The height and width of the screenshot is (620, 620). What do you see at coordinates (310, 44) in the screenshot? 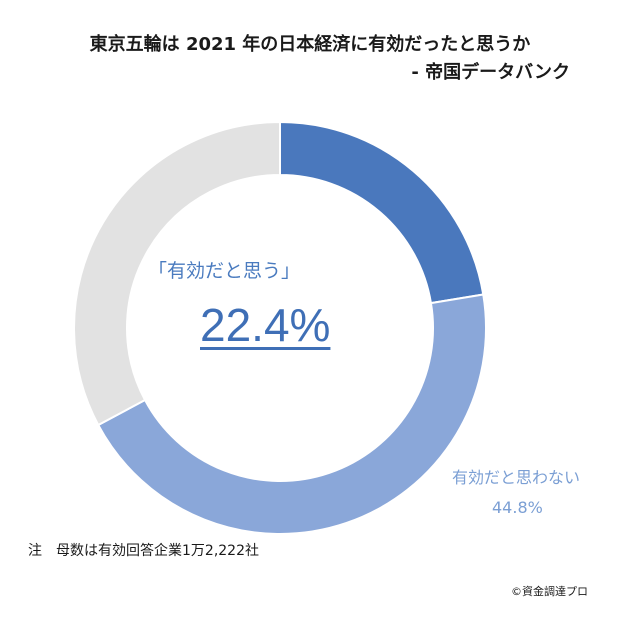
I see `chart-title: 東京五輪は 2021 年の日本経済に有効だったと思うか` at bounding box center [310, 44].